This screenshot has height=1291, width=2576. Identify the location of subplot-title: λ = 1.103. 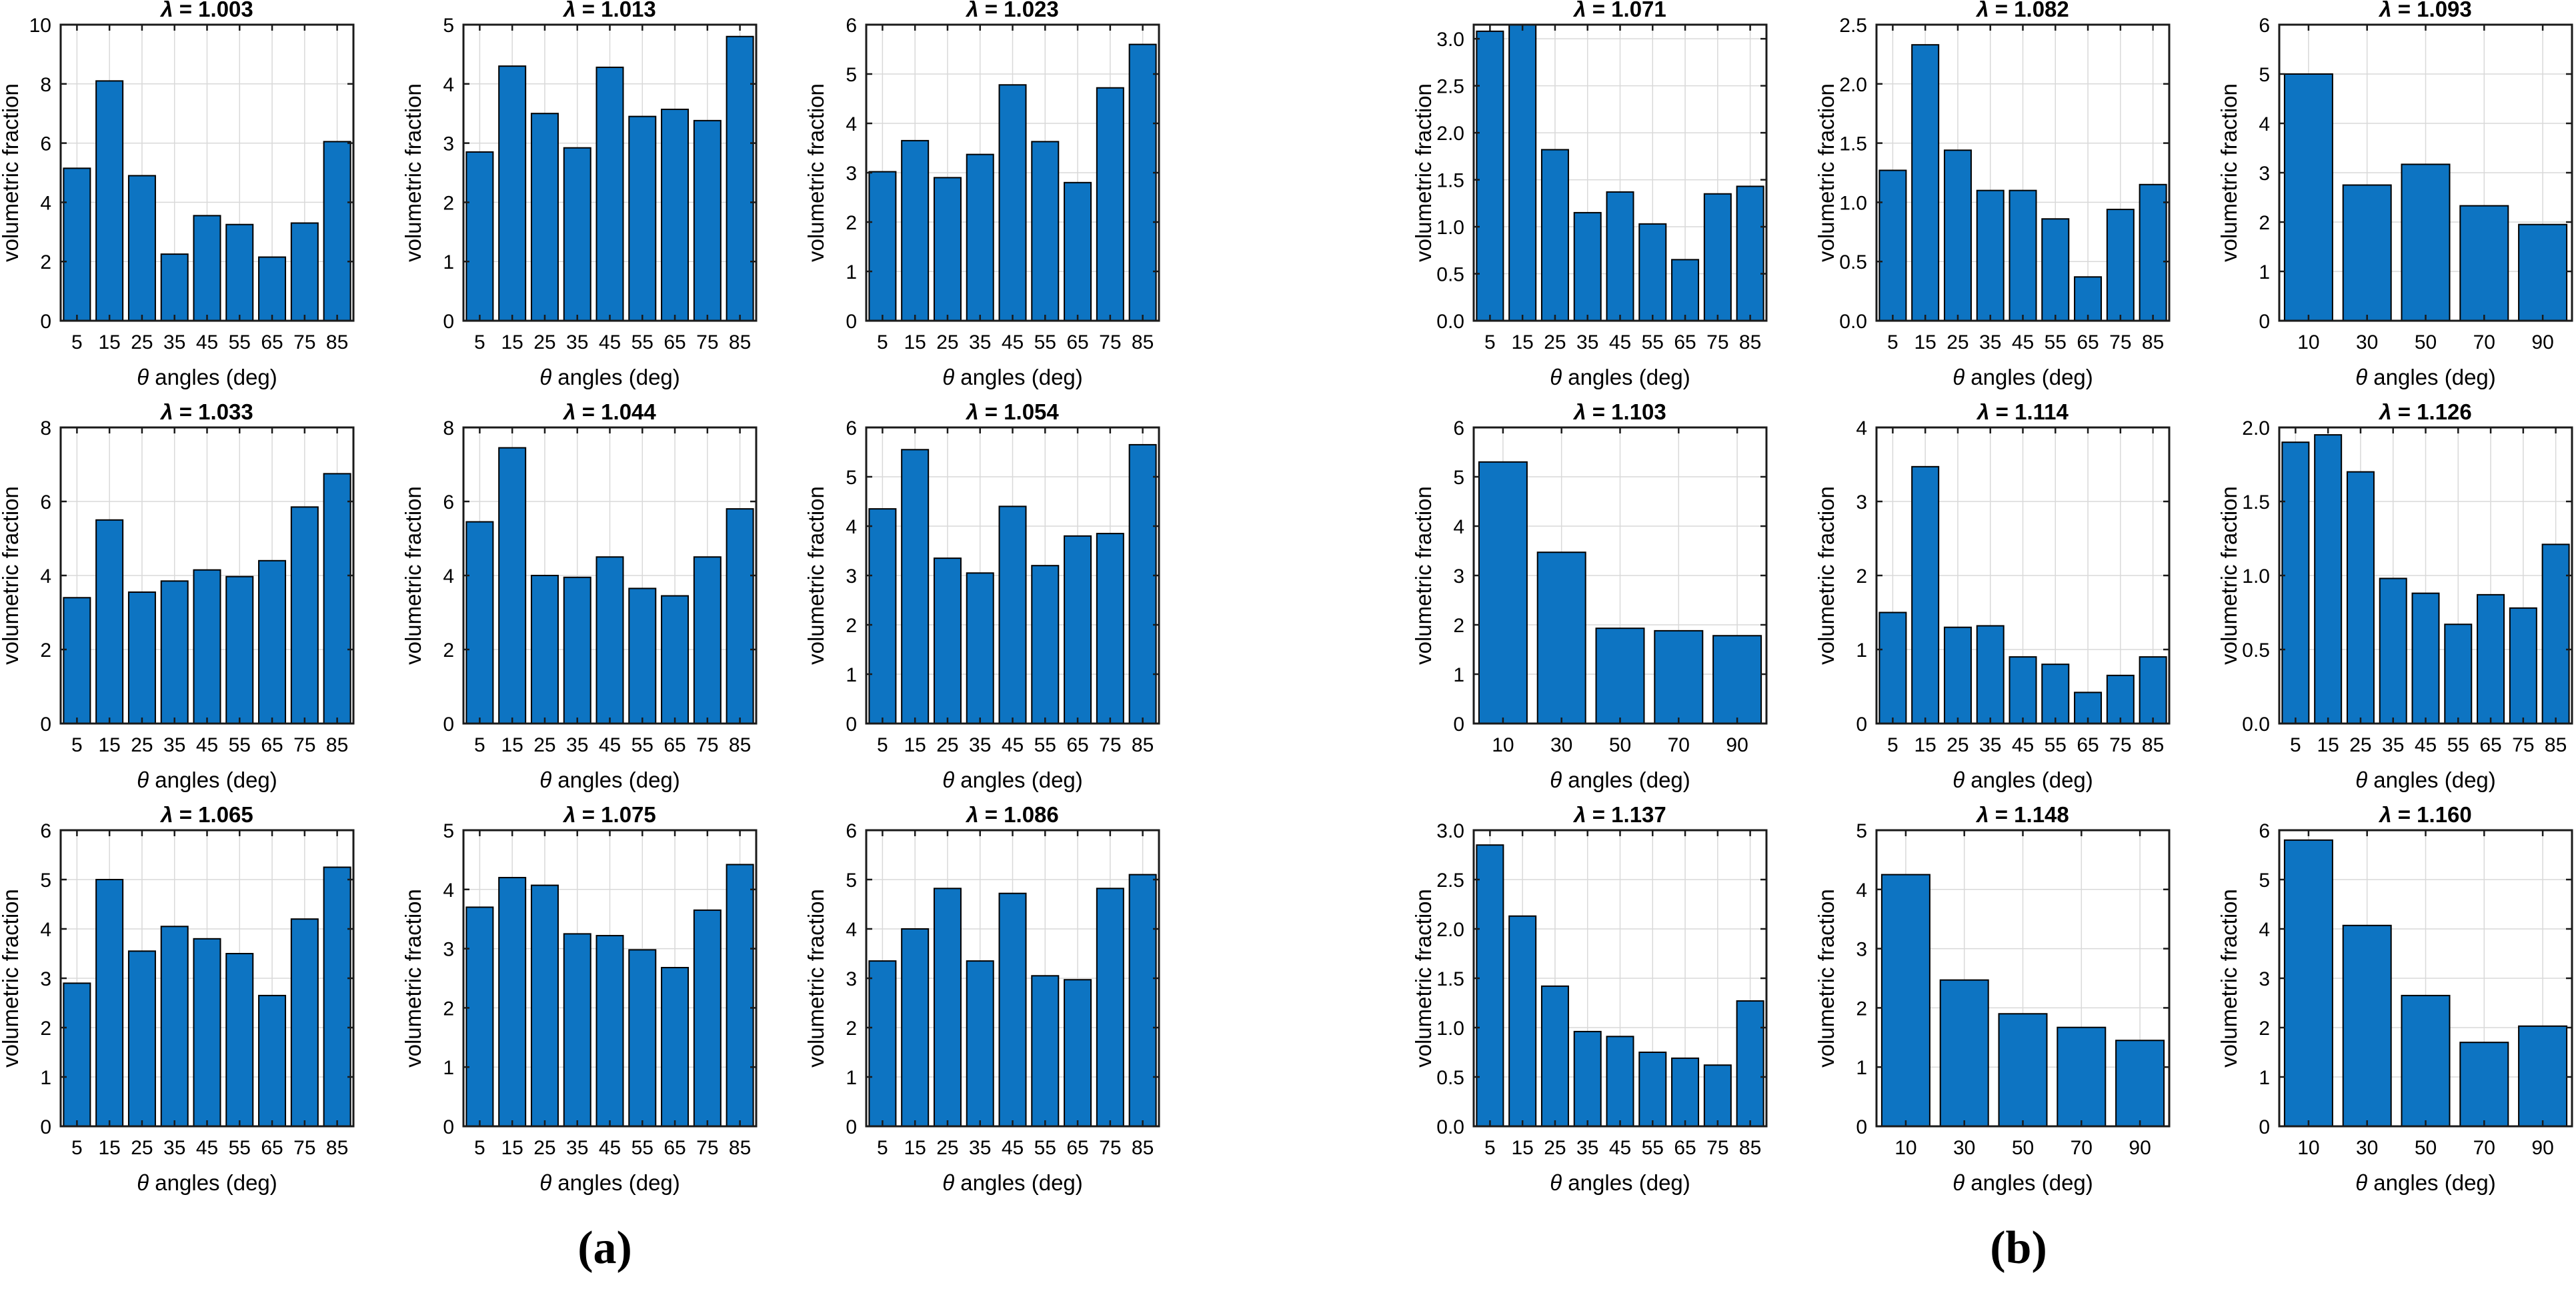
(1619, 413).